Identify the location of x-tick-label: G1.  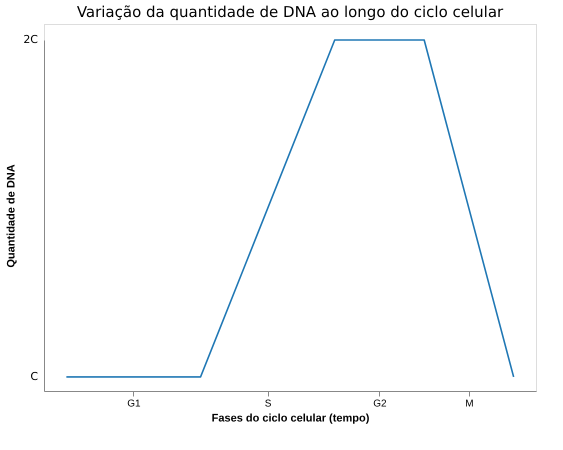
(134, 404).